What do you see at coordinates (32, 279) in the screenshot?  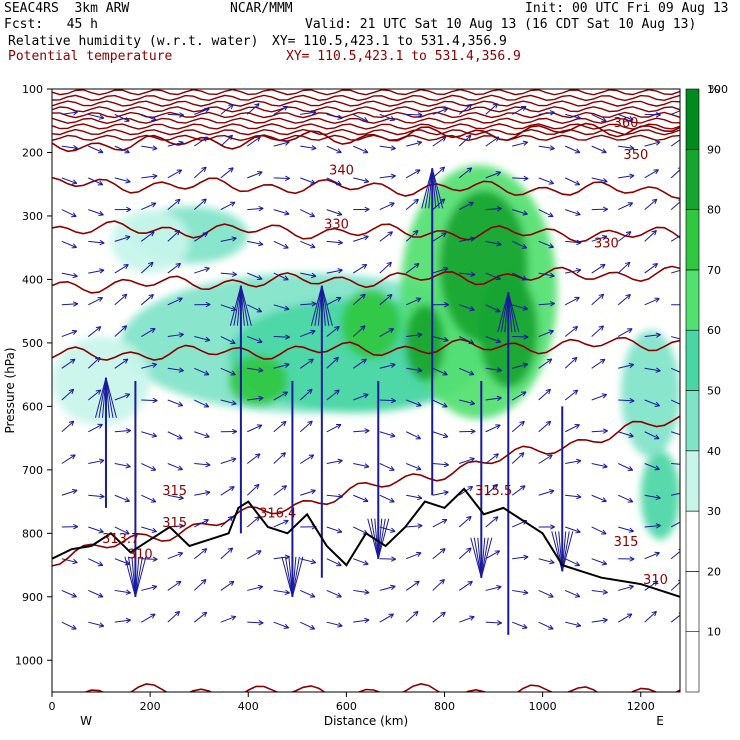 I see `y-tick-label: 400` at bounding box center [32, 279].